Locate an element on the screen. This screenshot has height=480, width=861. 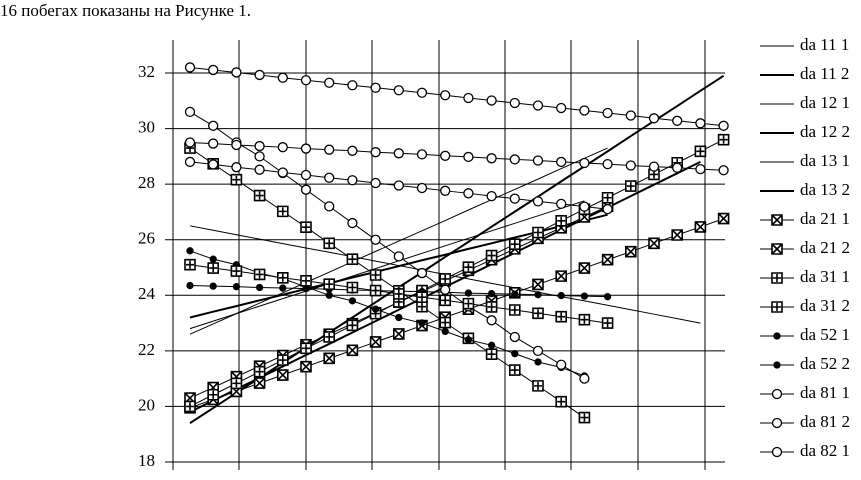
legend-label: da 11 1 is located at coordinates (824, 44).